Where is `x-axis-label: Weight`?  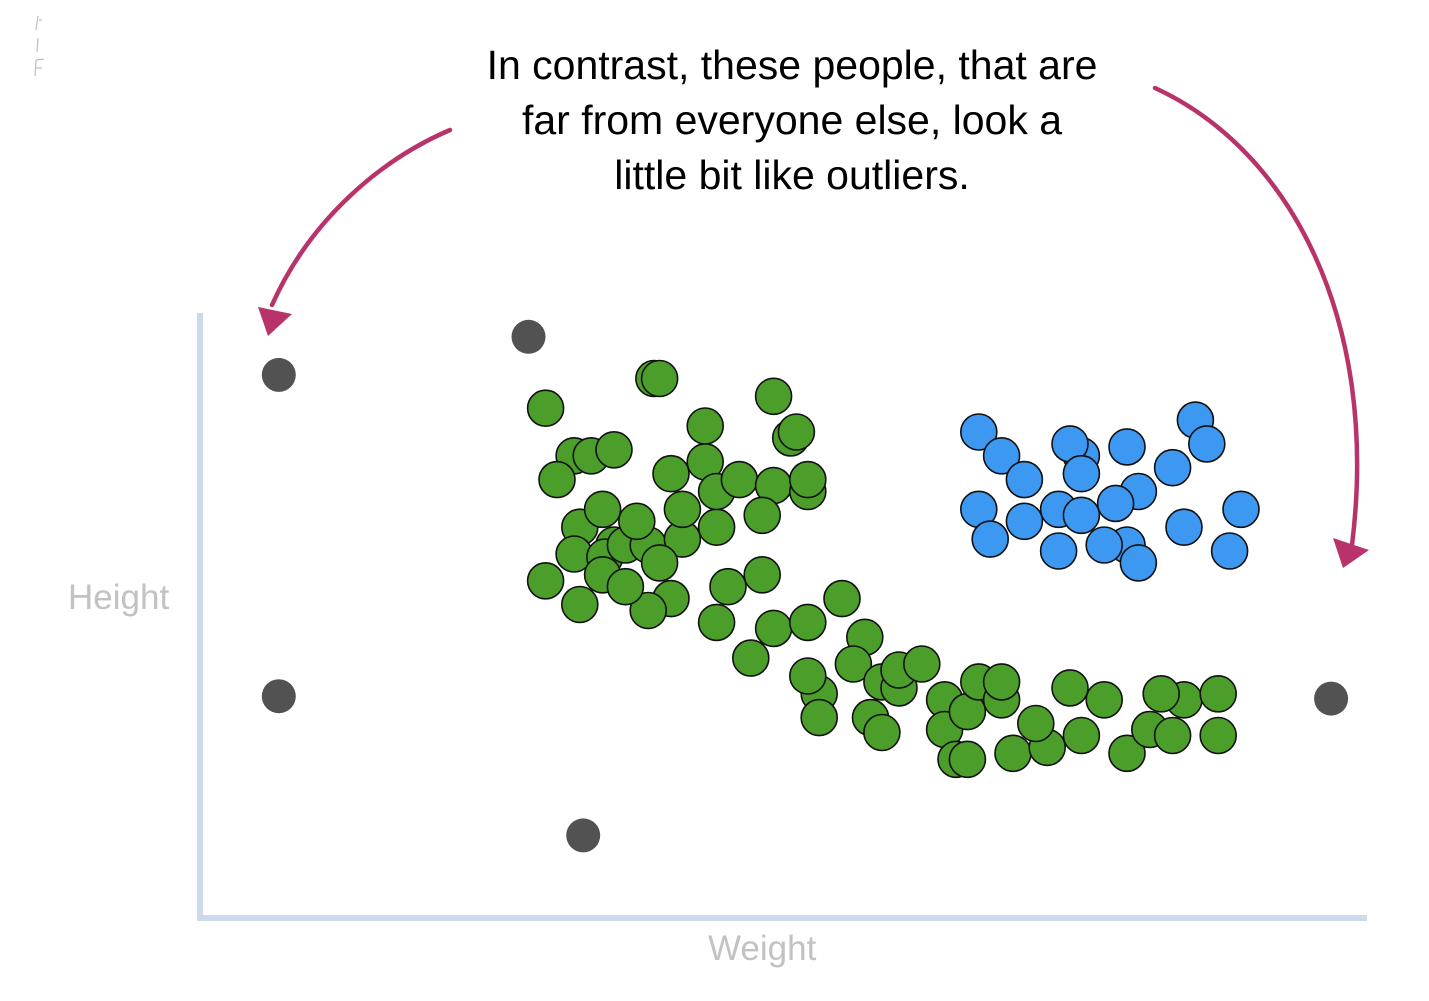 x-axis-label: Weight is located at coordinates (762, 948).